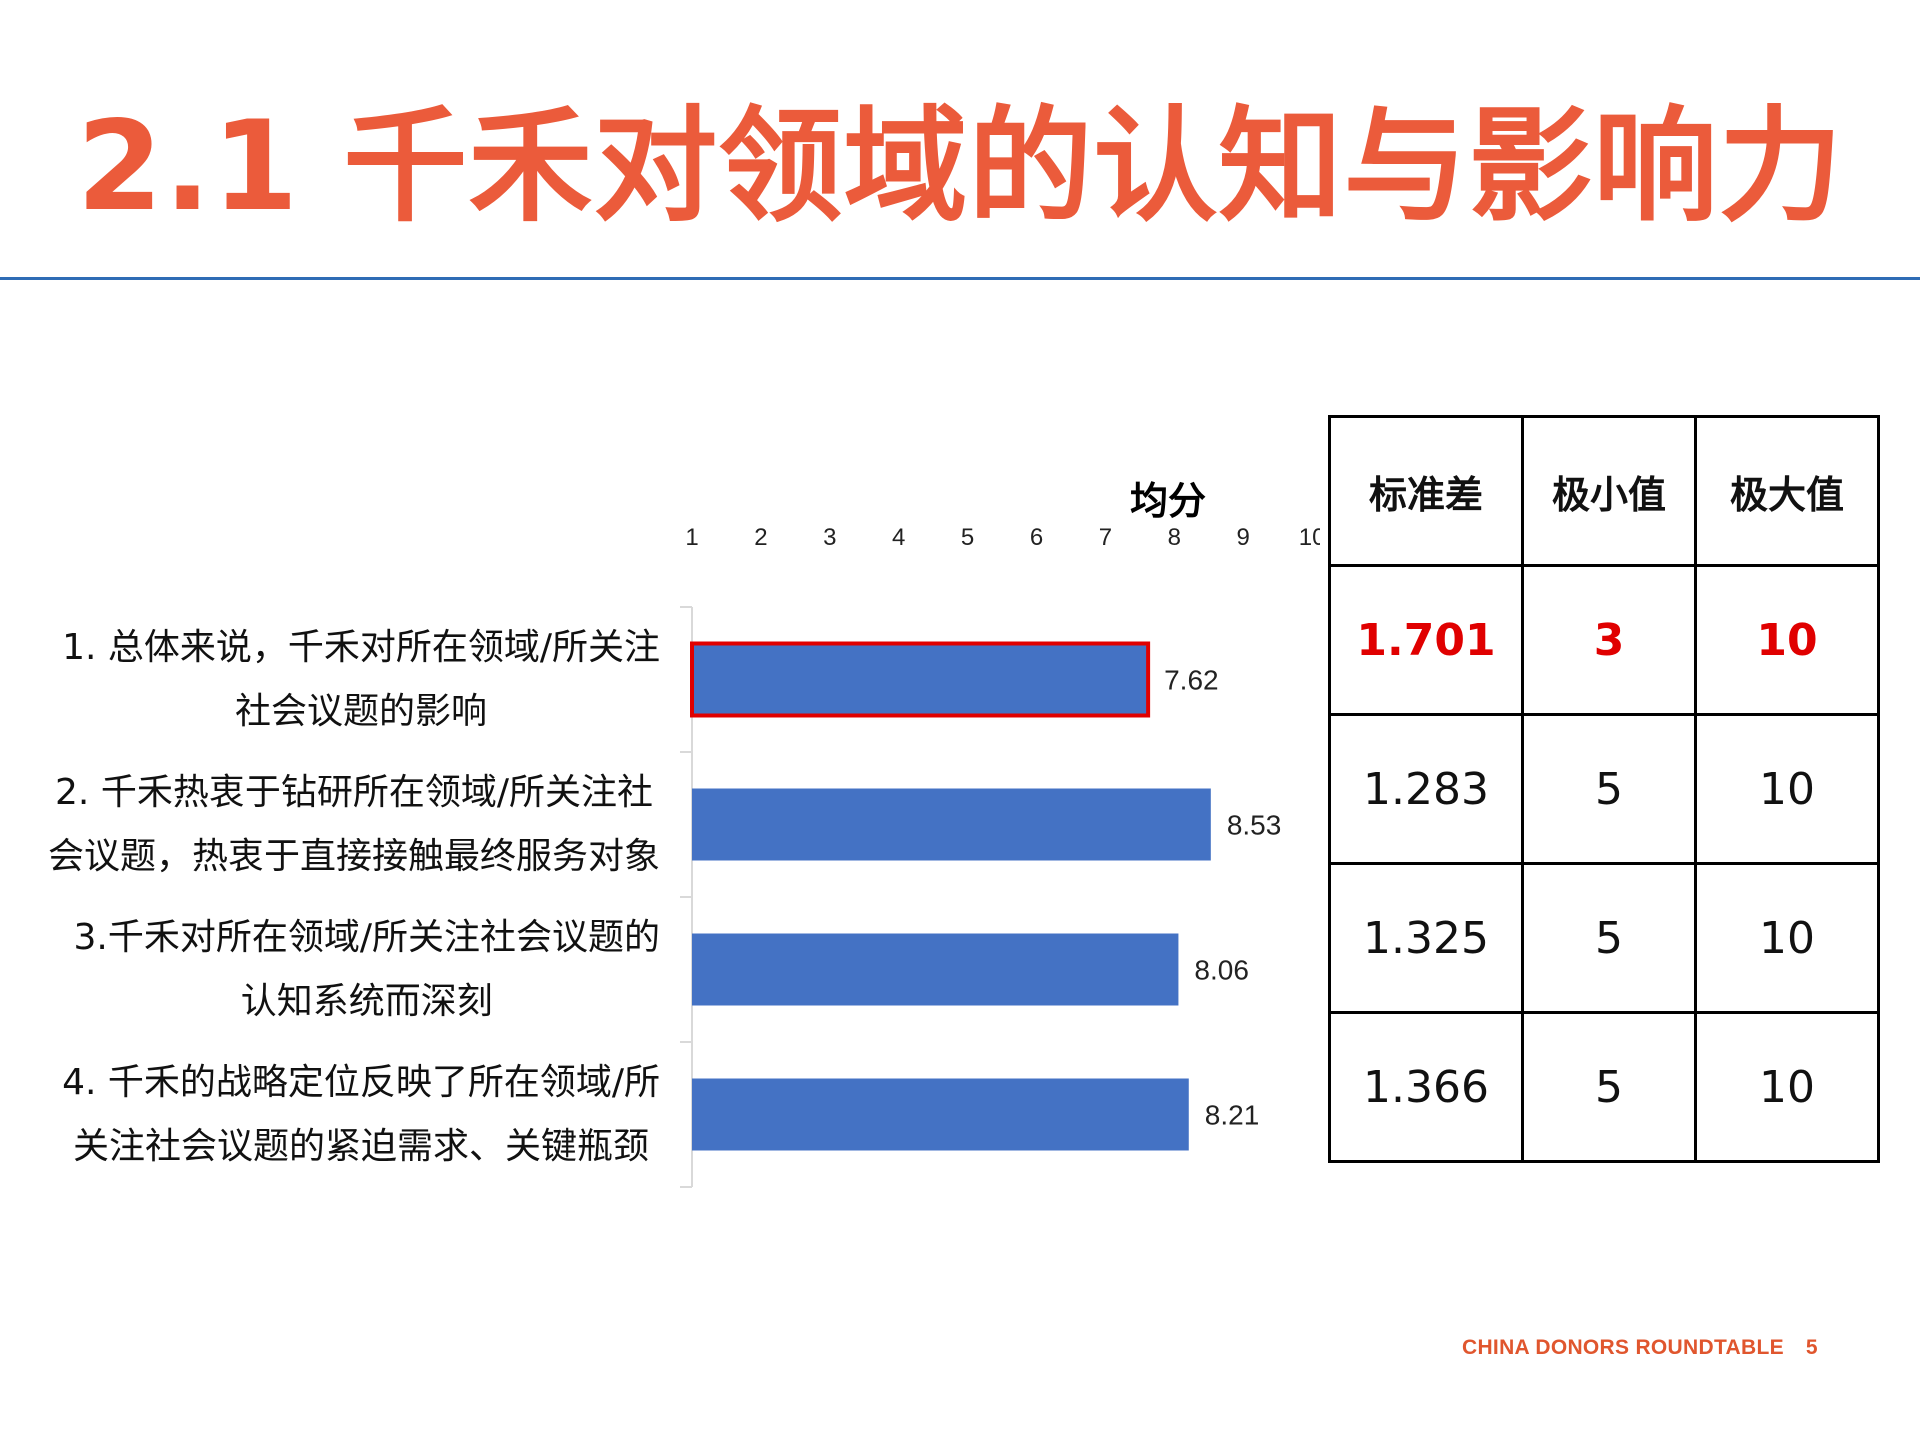 Image resolution: width=1920 pixels, height=1440 pixels. What do you see at coordinates (829, 537) in the screenshot?
I see `x-tick-label: 3` at bounding box center [829, 537].